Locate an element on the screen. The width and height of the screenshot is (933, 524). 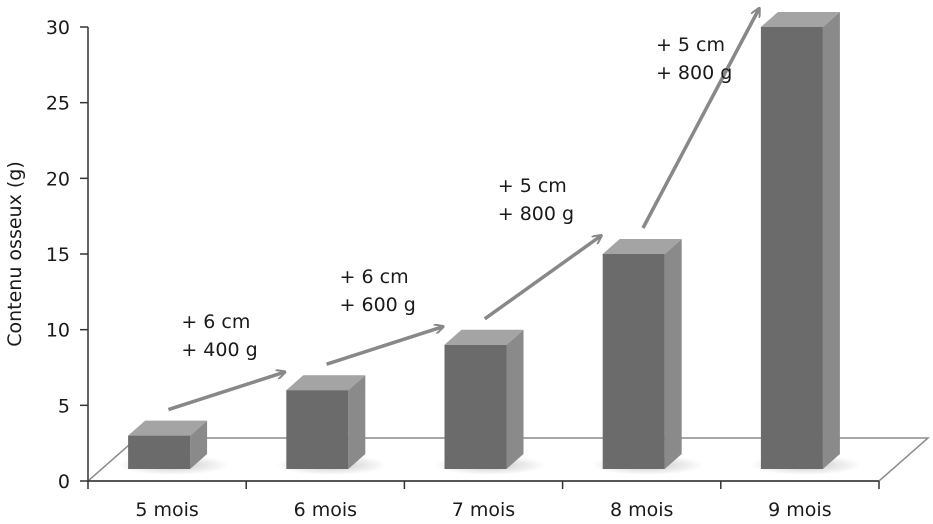
y-axis-title: Contenu osseux (g) is located at coordinates (15, 254).